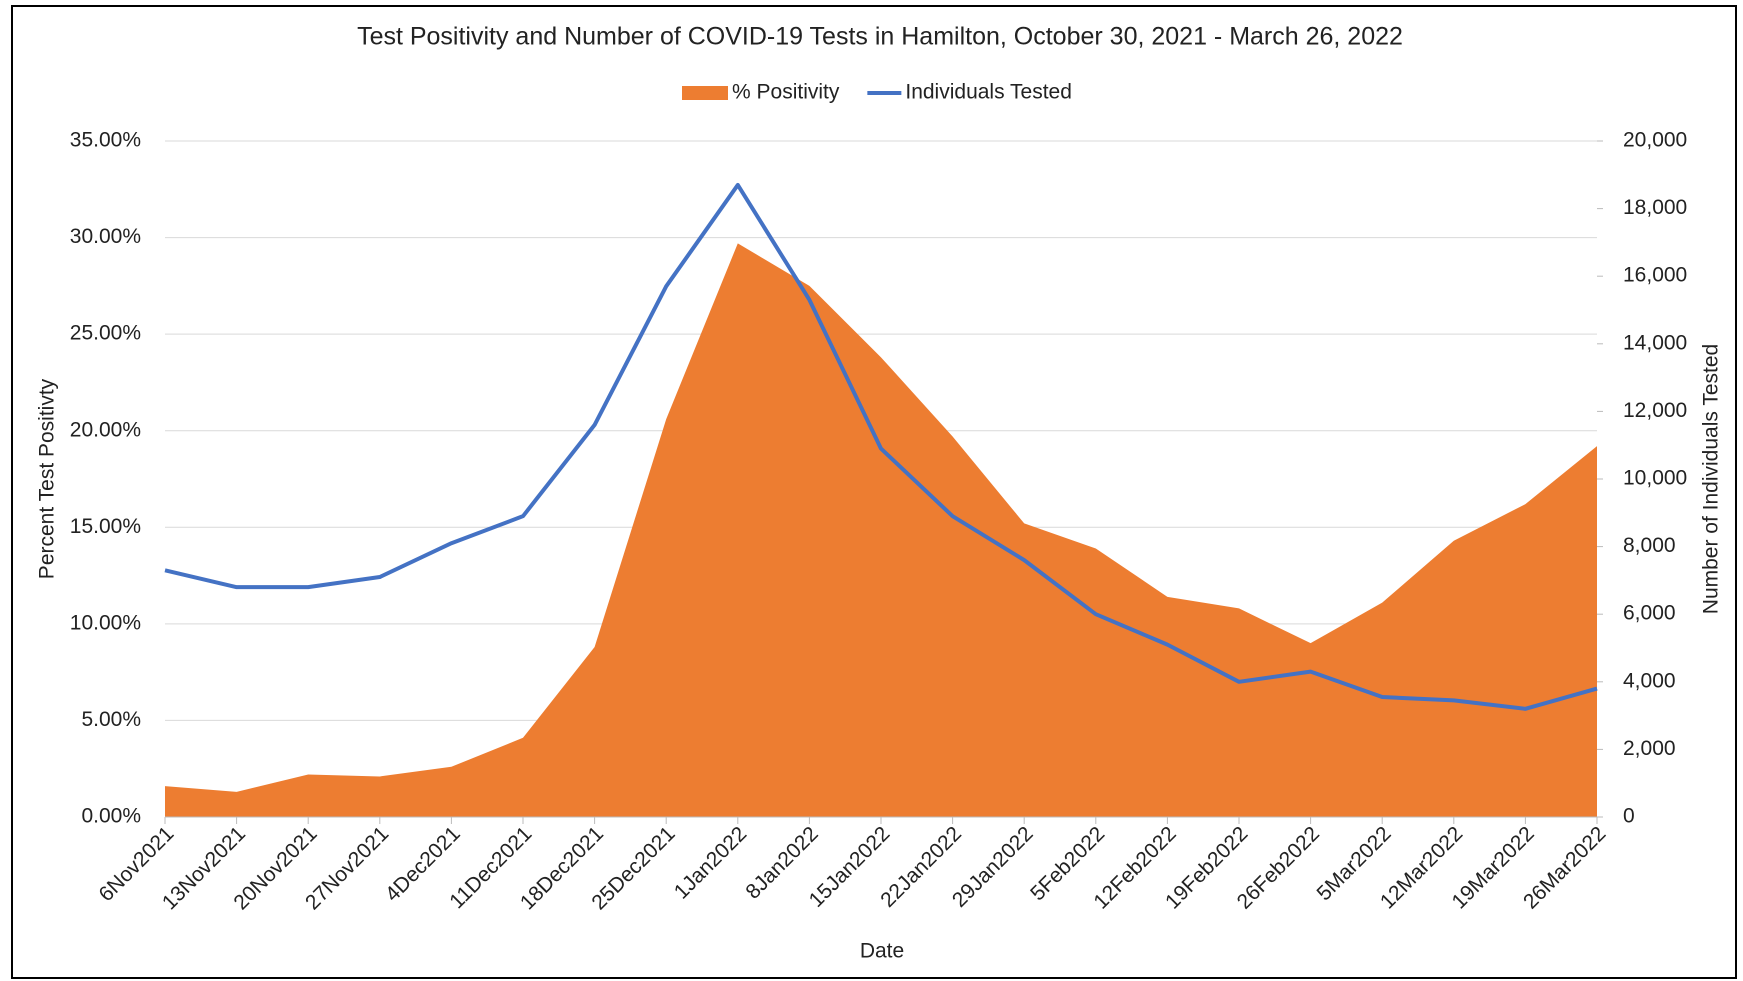 The image size is (1743, 981). Describe the element at coordinates (111, 816) in the screenshot. I see `y-tick-label: 0.00%` at that location.